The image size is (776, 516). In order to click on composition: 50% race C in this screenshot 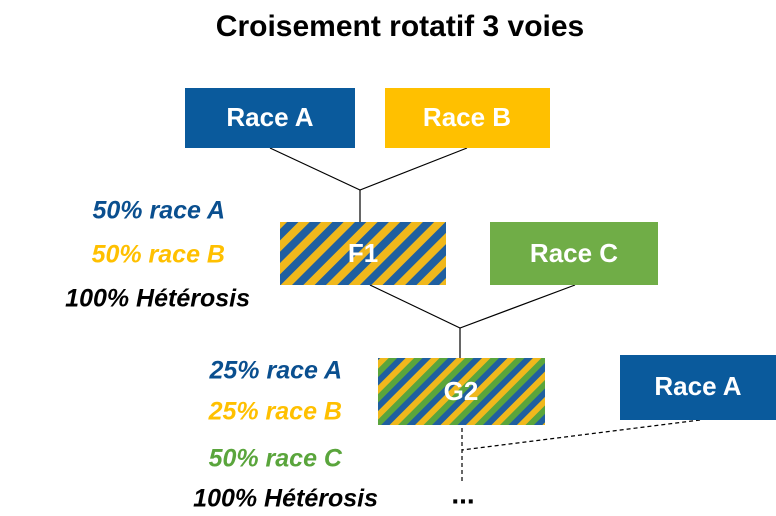, I will do `click(276, 459)`.